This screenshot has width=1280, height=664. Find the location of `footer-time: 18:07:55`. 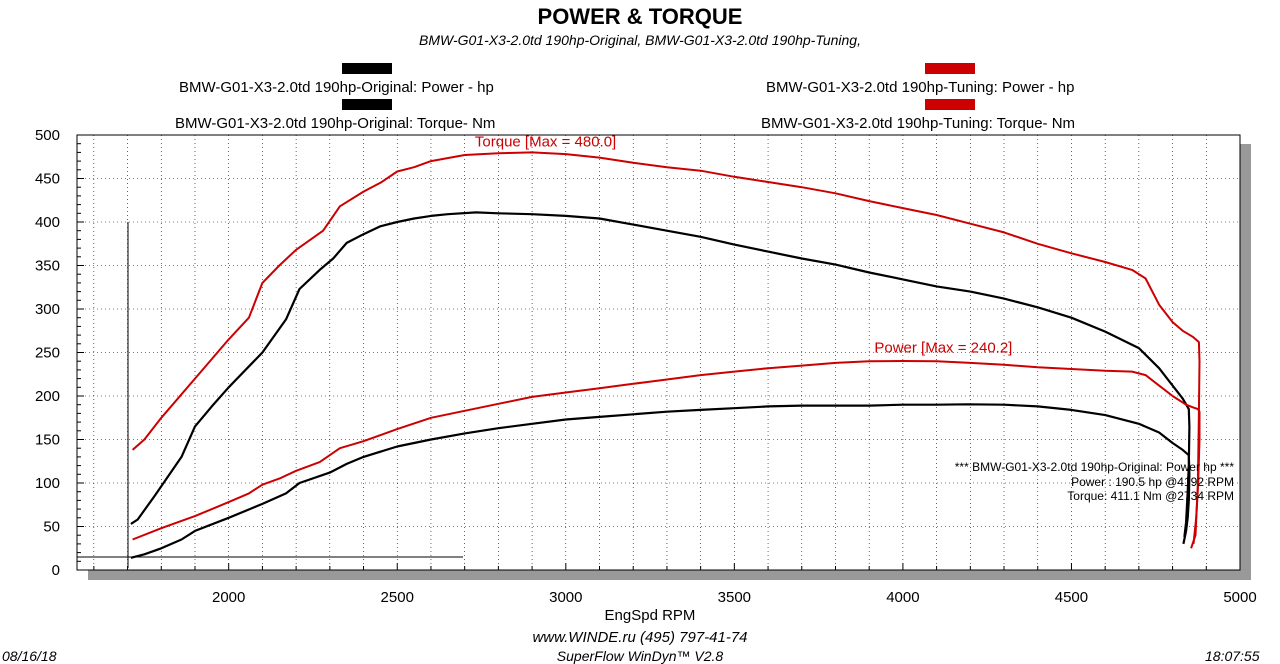

footer-time: 18:07:55 is located at coordinates (1232, 656).